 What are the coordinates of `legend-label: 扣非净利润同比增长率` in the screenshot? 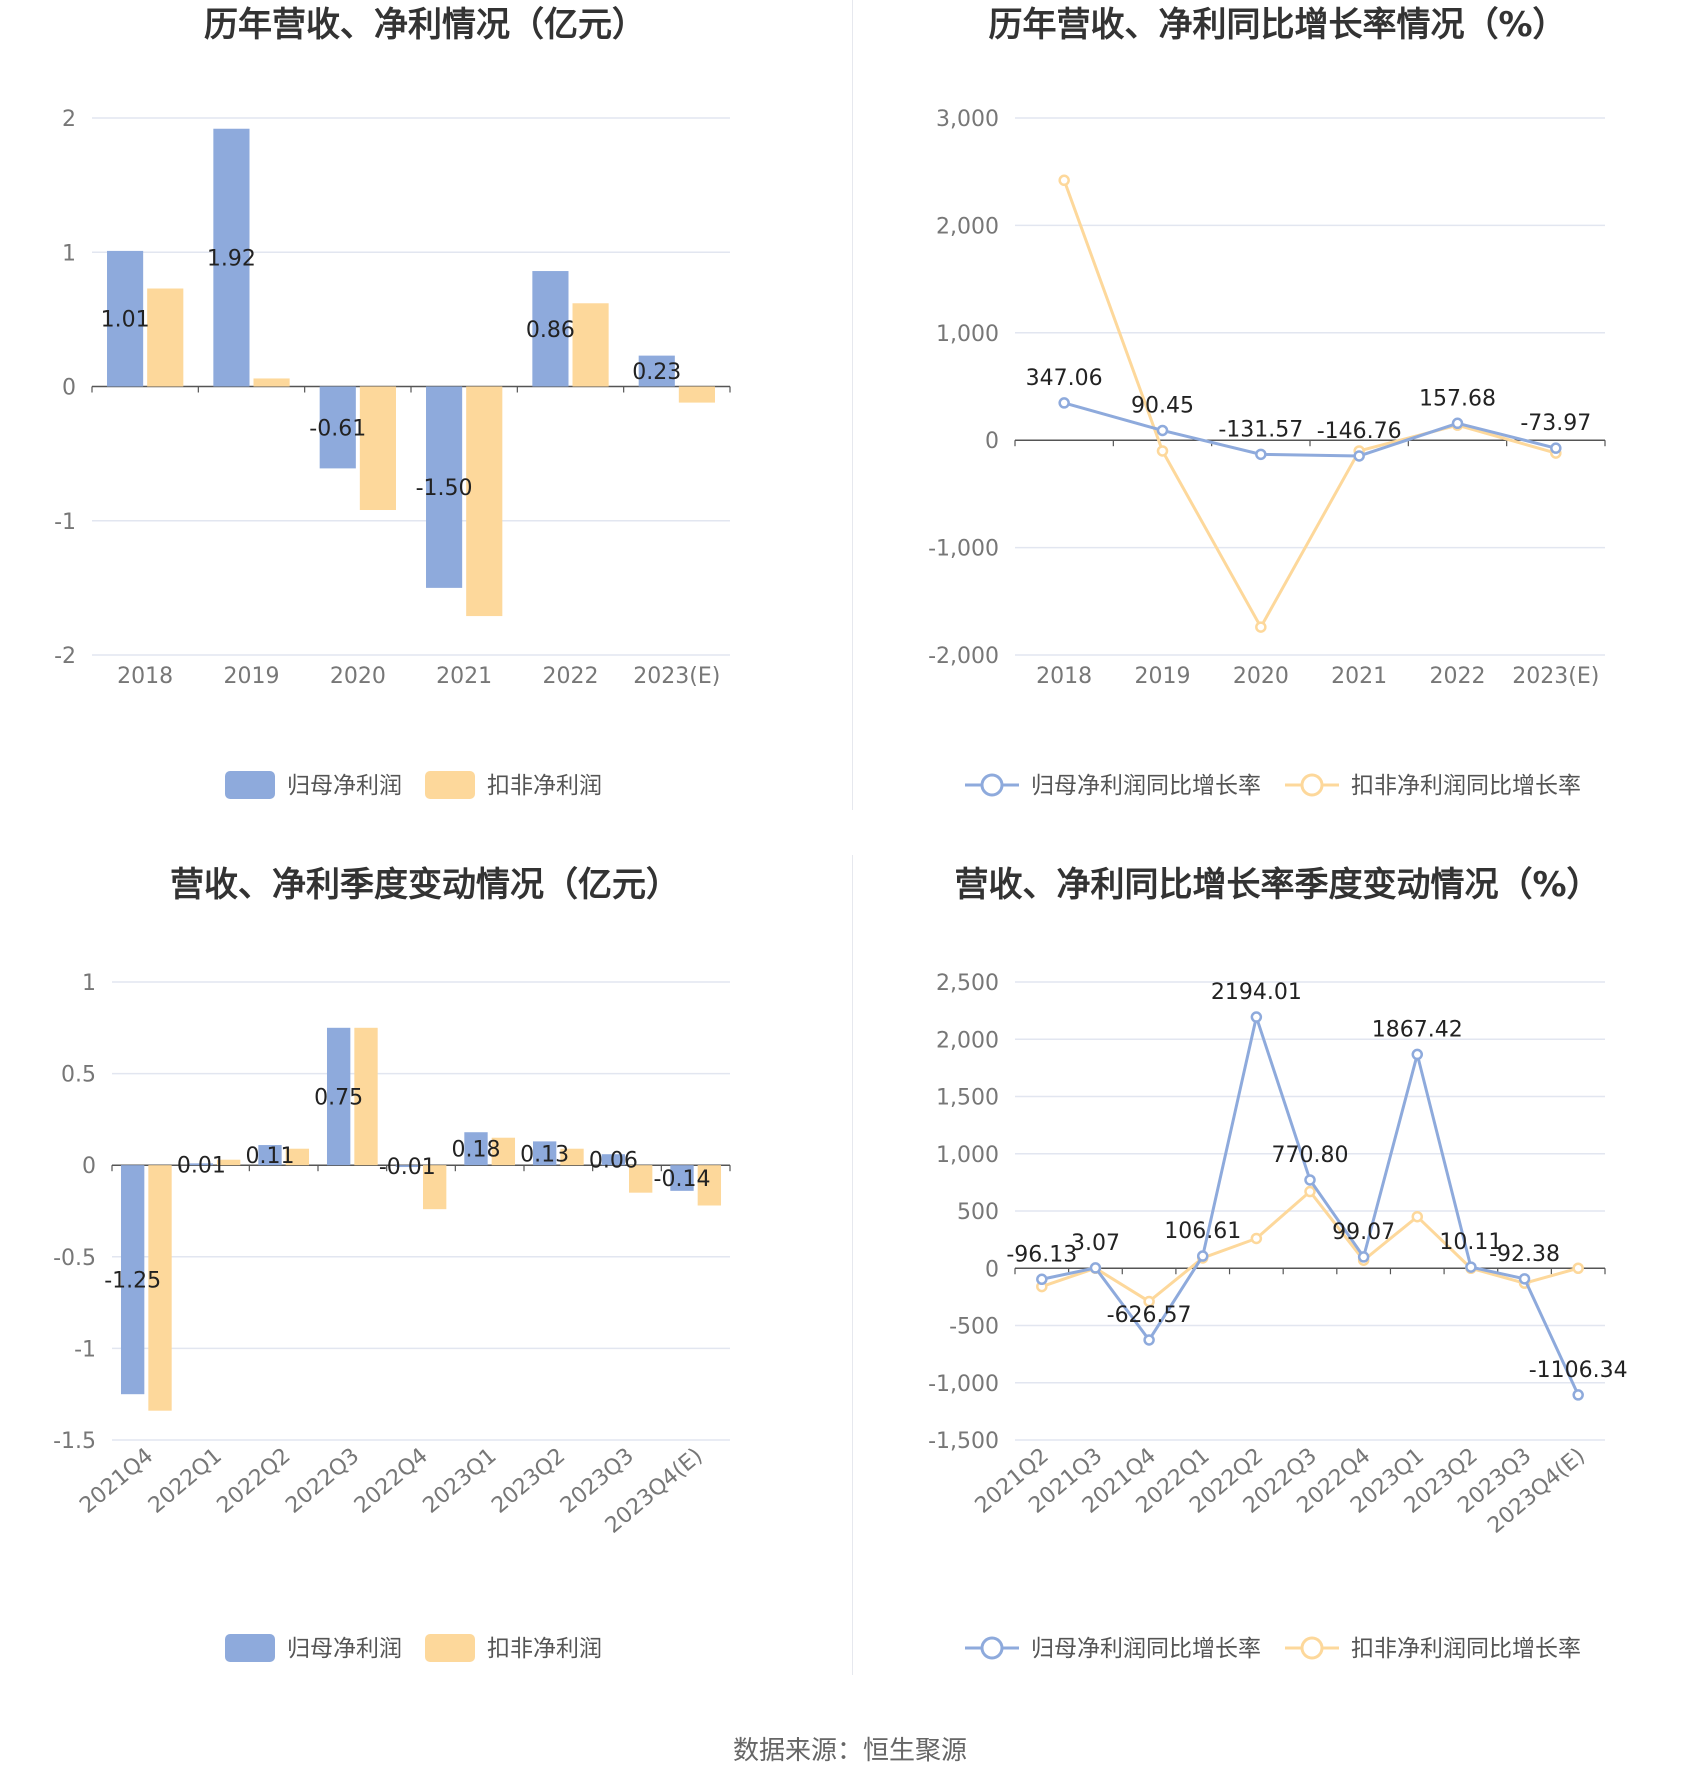 It's located at (1466, 1649).